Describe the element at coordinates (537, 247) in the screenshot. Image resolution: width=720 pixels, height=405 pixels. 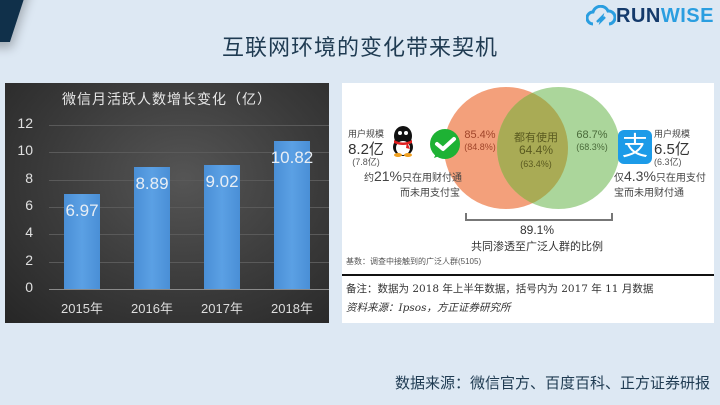
I see `union-label: 共同渗透至广泛人群的比例` at that location.